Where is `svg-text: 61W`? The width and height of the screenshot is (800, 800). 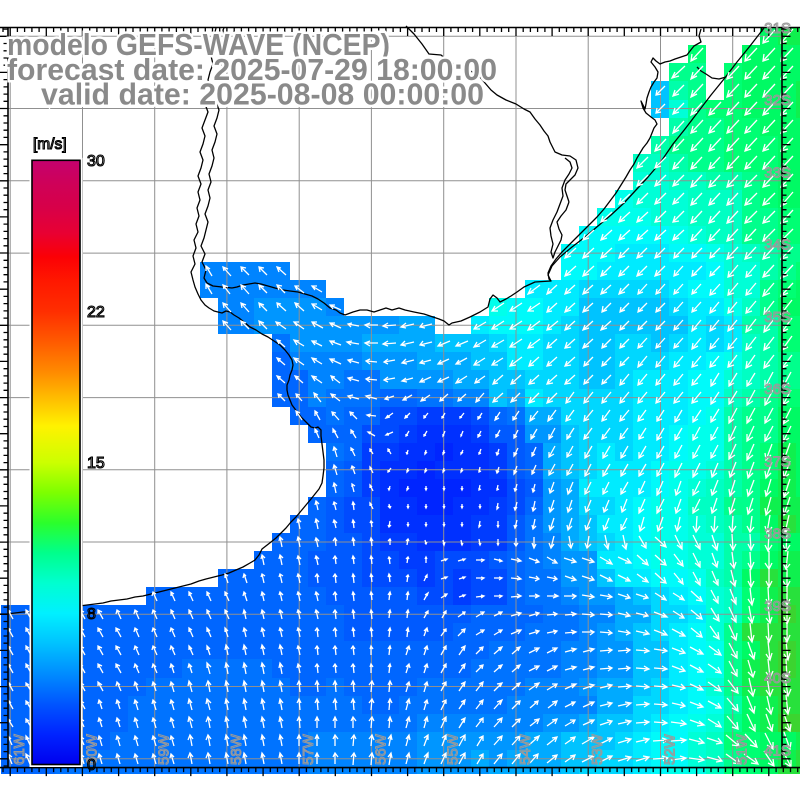
svg-text: 61W is located at coordinates (19, 749).